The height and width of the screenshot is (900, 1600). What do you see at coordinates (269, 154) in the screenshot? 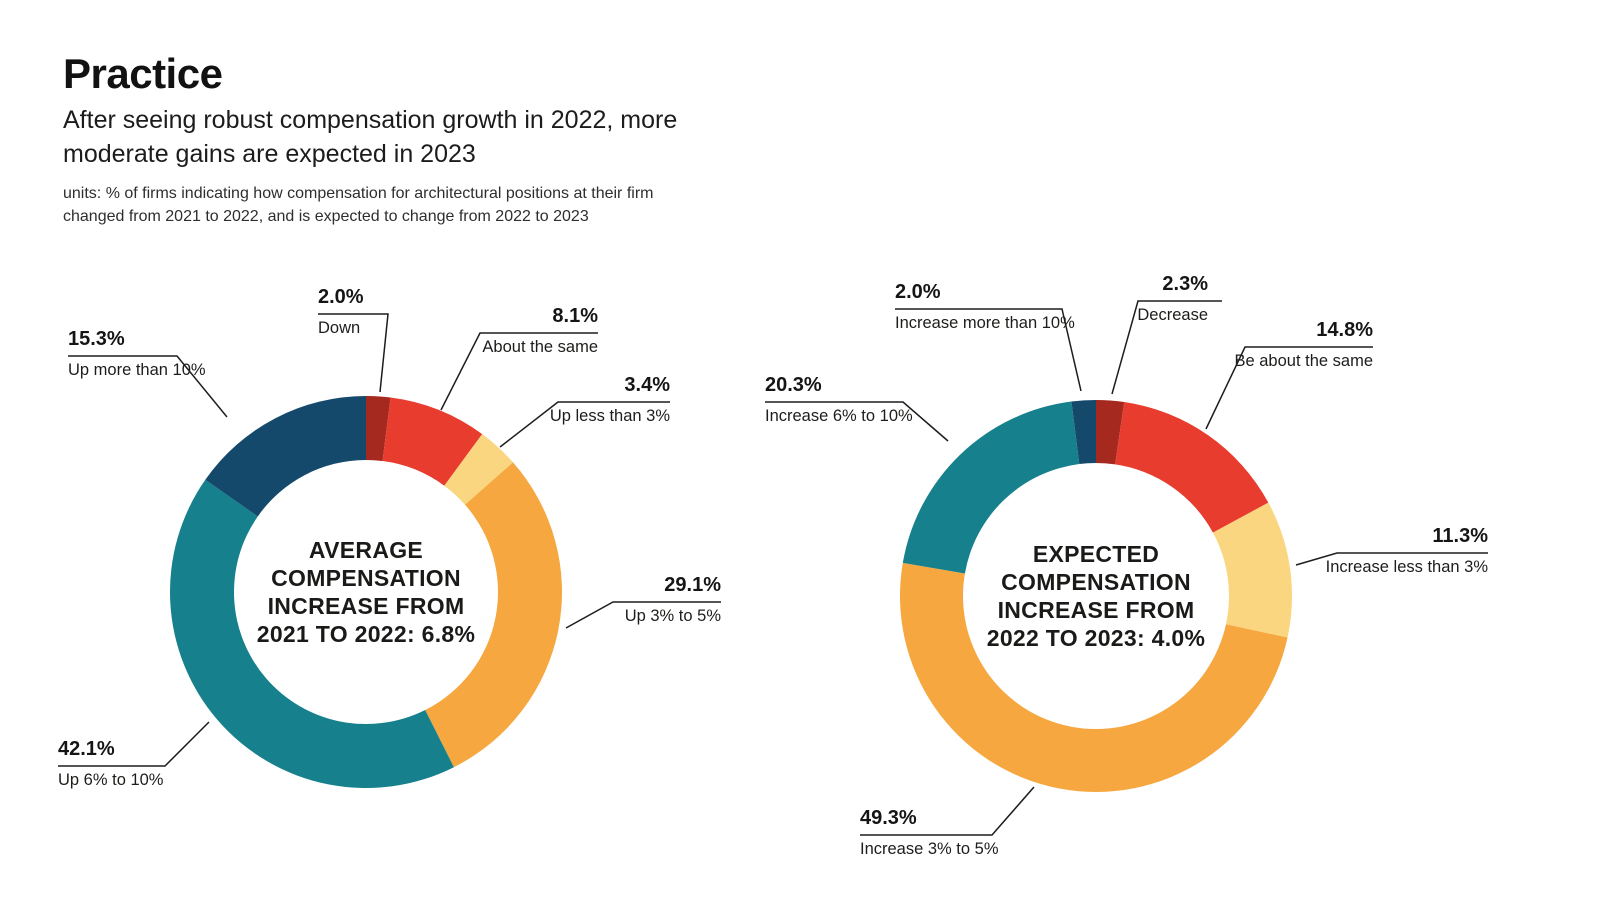
I see `page-subtitle-line-2: moderate gains are expected in 2023` at bounding box center [269, 154].